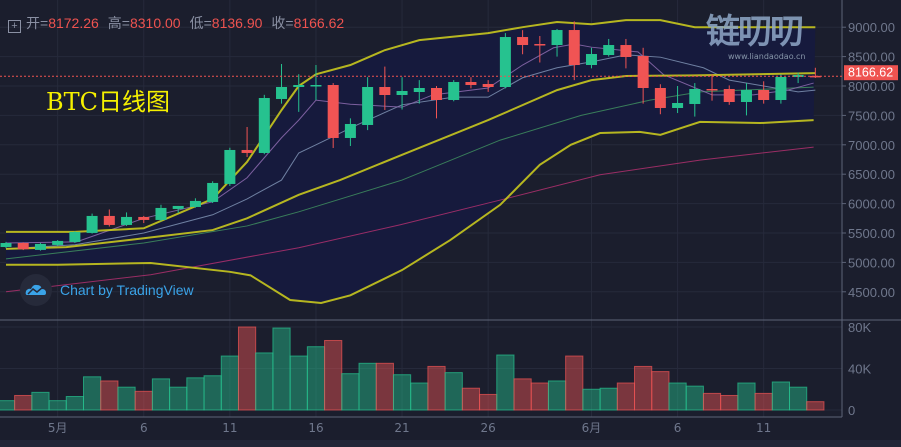 The image size is (901, 447). I want to click on date-tick-label: 26, so click(488, 428).